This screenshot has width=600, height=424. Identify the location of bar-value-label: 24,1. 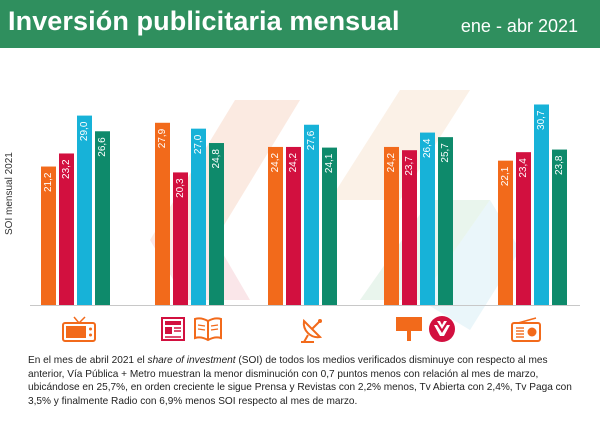
(329, 163).